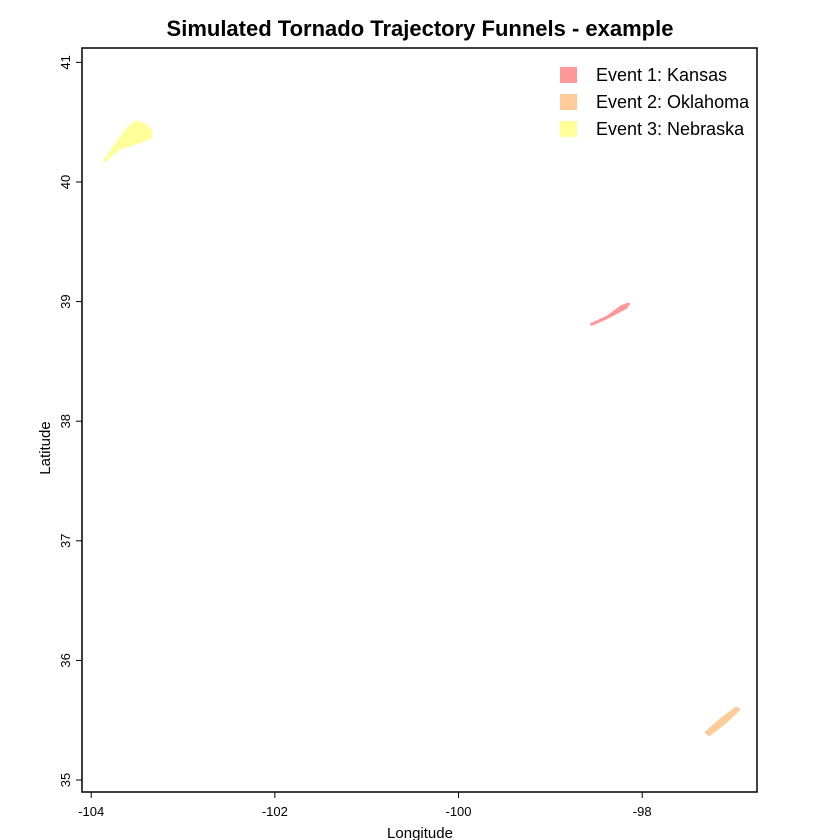 This screenshot has height=840, width=840. Describe the element at coordinates (642, 811) in the screenshot. I see `x-tick-label: -98` at that location.